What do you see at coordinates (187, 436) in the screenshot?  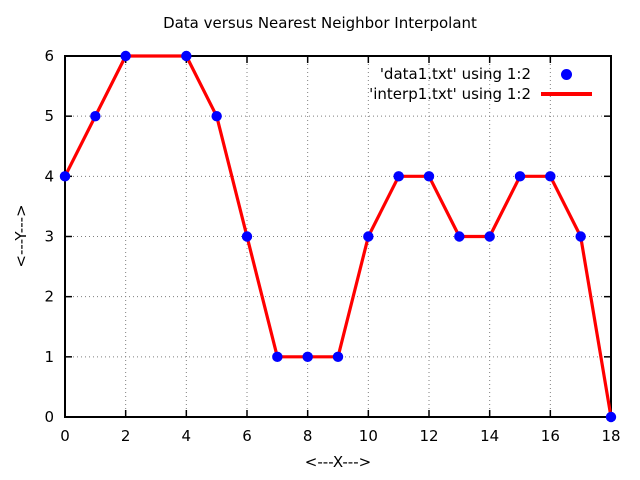 I see `x-tick-label: 4` at bounding box center [187, 436].